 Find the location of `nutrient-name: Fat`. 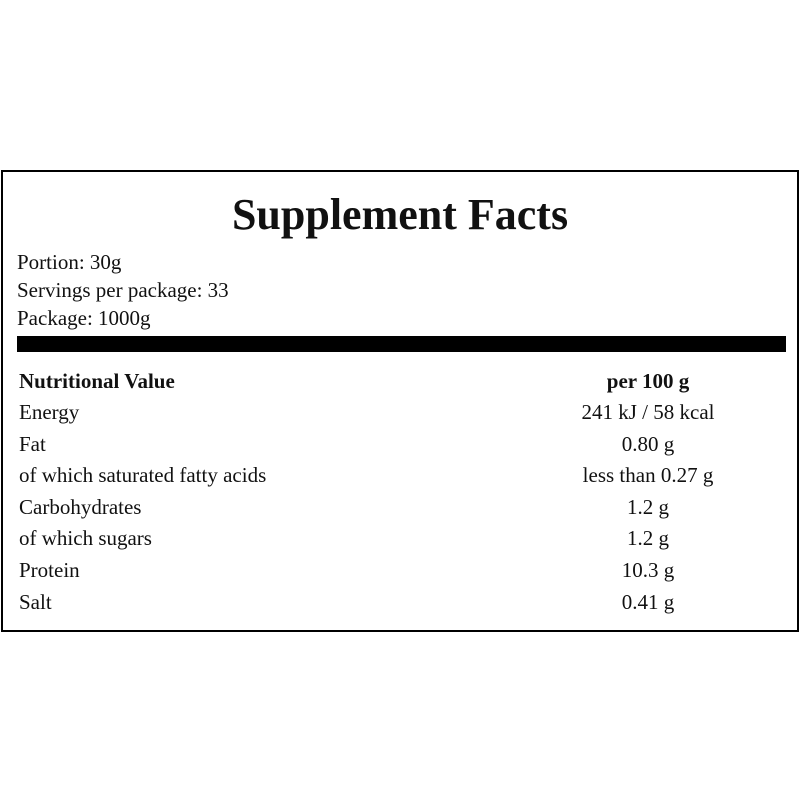

nutrient-name: Fat is located at coordinates (32, 443).